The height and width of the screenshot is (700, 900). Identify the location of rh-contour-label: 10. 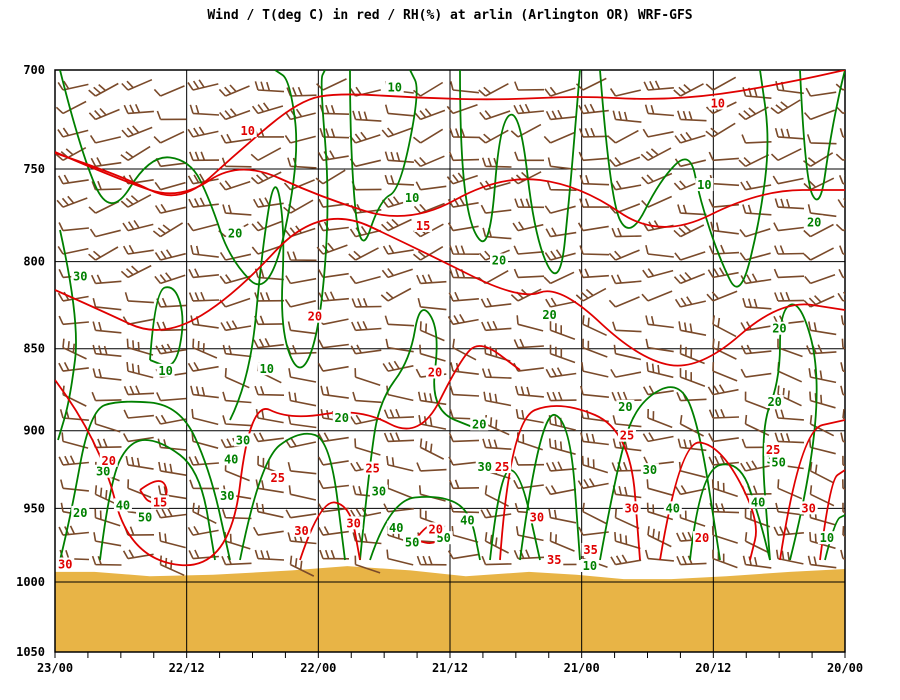
(590, 566).